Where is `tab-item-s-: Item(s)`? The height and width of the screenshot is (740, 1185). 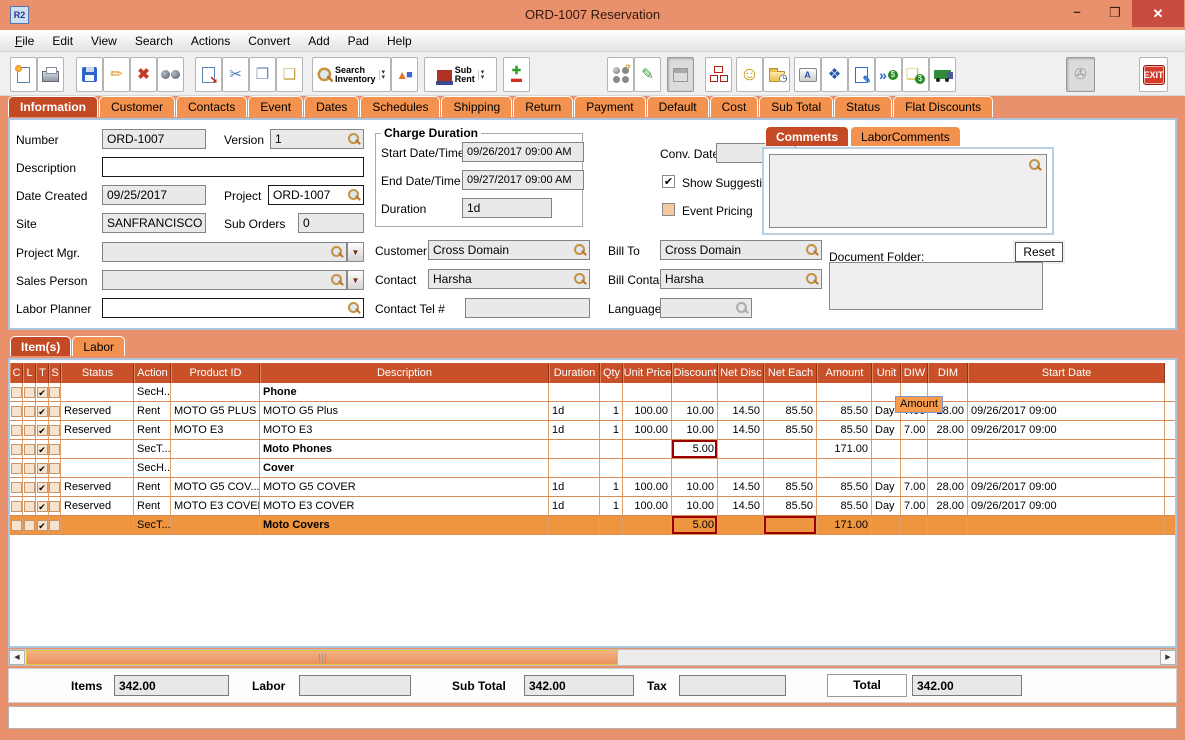
tab-item-s-: Item(s) is located at coordinates (41, 346).